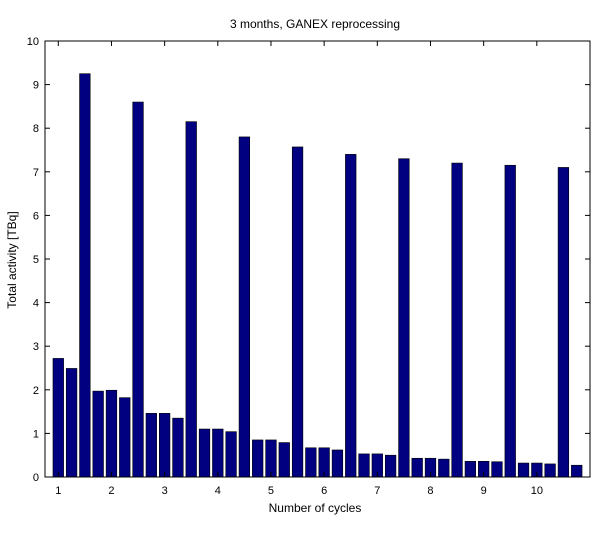 Image resolution: width=595 pixels, height=535 pixels. Describe the element at coordinates (430, 491) in the screenshot. I see `x-tick-label: 8` at that location.